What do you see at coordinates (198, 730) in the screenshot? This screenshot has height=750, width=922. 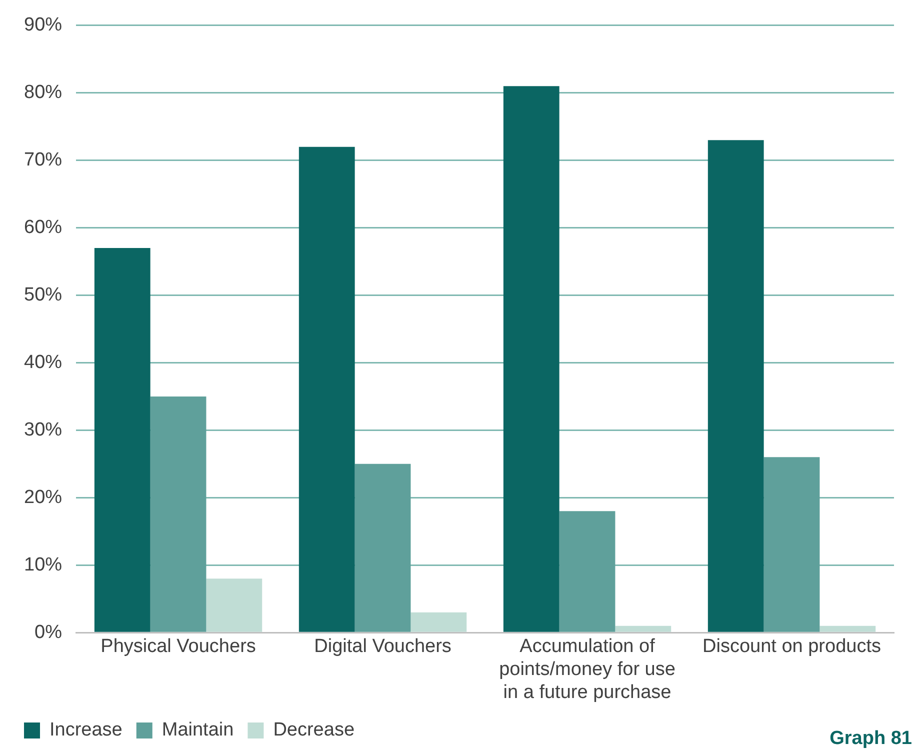 I see `legend-label: Maintain` at bounding box center [198, 730].